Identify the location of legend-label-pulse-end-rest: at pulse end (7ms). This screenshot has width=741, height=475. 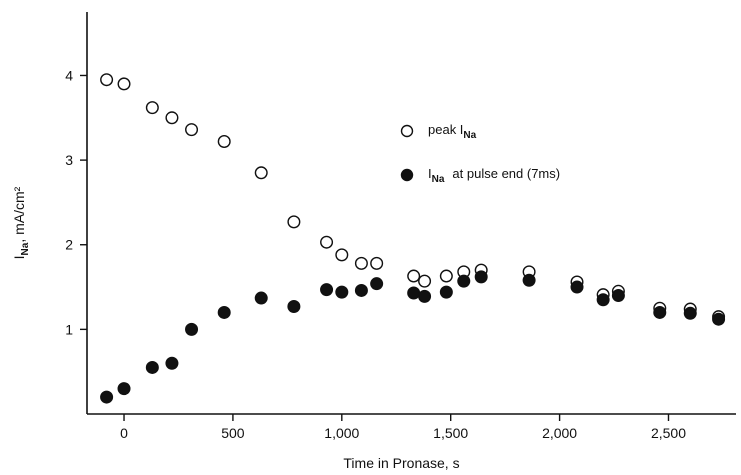
(506, 173).